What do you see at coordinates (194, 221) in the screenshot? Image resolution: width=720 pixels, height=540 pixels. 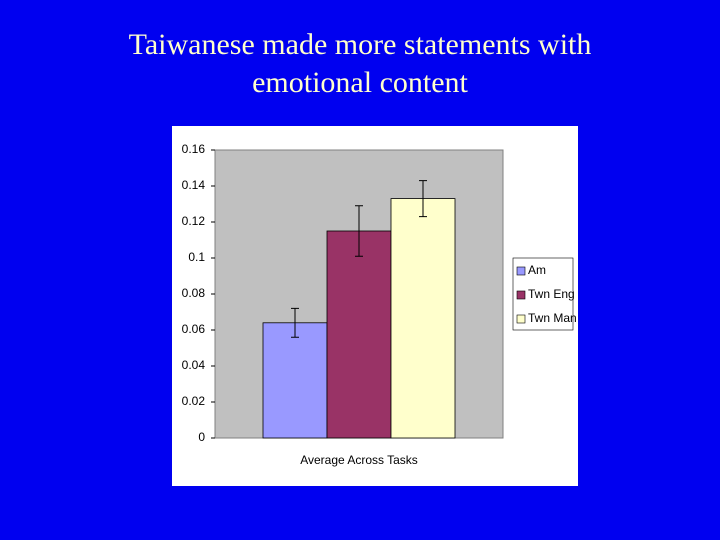 I see `y-tick-label: 0.12` at bounding box center [194, 221].